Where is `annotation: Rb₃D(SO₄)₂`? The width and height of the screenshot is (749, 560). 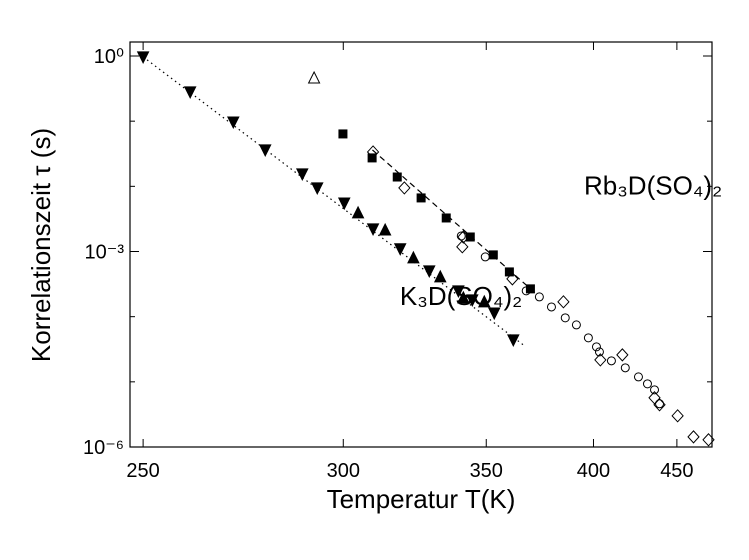
annotation: Rb₃D(SO₄)₂ is located at coordinates (653, 185).